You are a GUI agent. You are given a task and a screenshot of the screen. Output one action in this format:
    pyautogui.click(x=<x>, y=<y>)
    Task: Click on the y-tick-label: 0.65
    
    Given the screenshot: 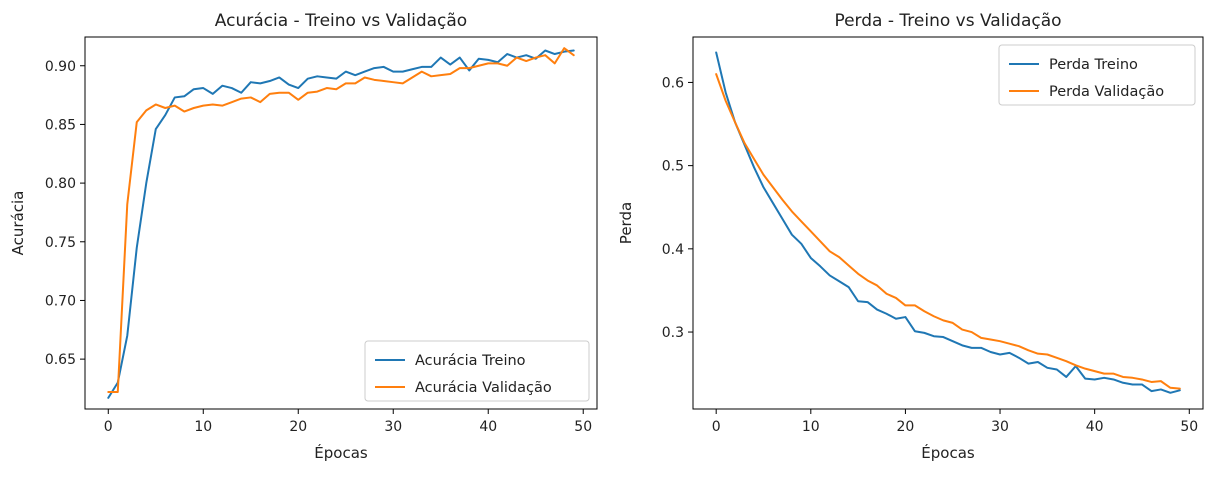 What is the action you would take?
    pyautogui.click(x=60, y=360)
    